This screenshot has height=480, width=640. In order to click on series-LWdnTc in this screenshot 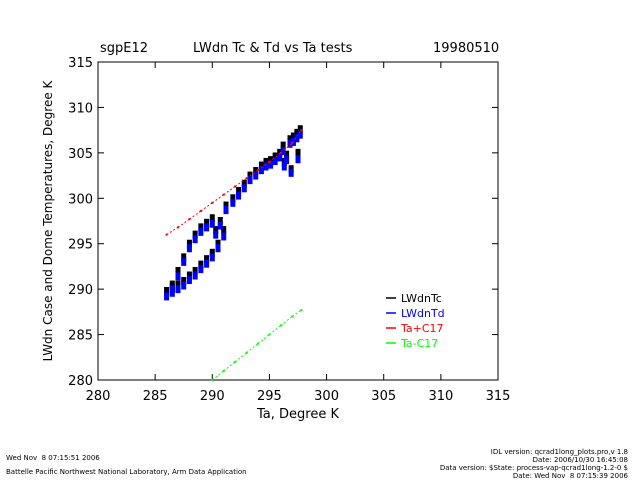, I will do `click(233, 210)`.